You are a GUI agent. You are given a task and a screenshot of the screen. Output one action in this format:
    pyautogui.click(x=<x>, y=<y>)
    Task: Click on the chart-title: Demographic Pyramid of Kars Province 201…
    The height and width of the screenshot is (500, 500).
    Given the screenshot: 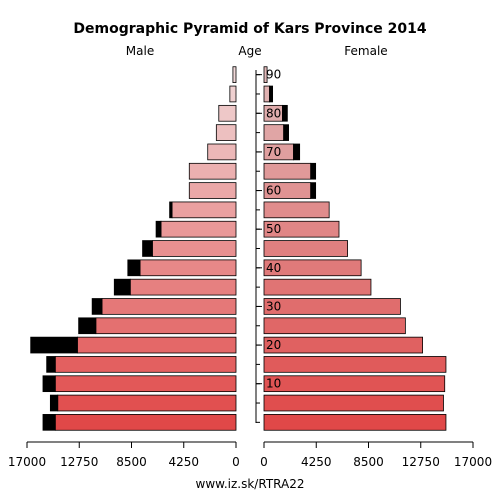 What is the action you would take?
    pyautogui.click(x=249, y=29)
    